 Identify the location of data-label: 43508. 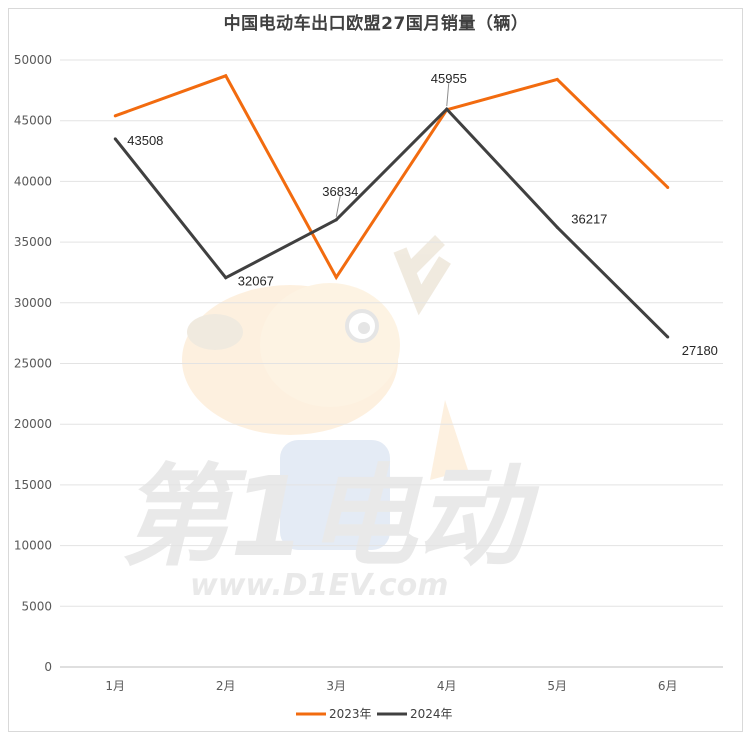
(145, 140).